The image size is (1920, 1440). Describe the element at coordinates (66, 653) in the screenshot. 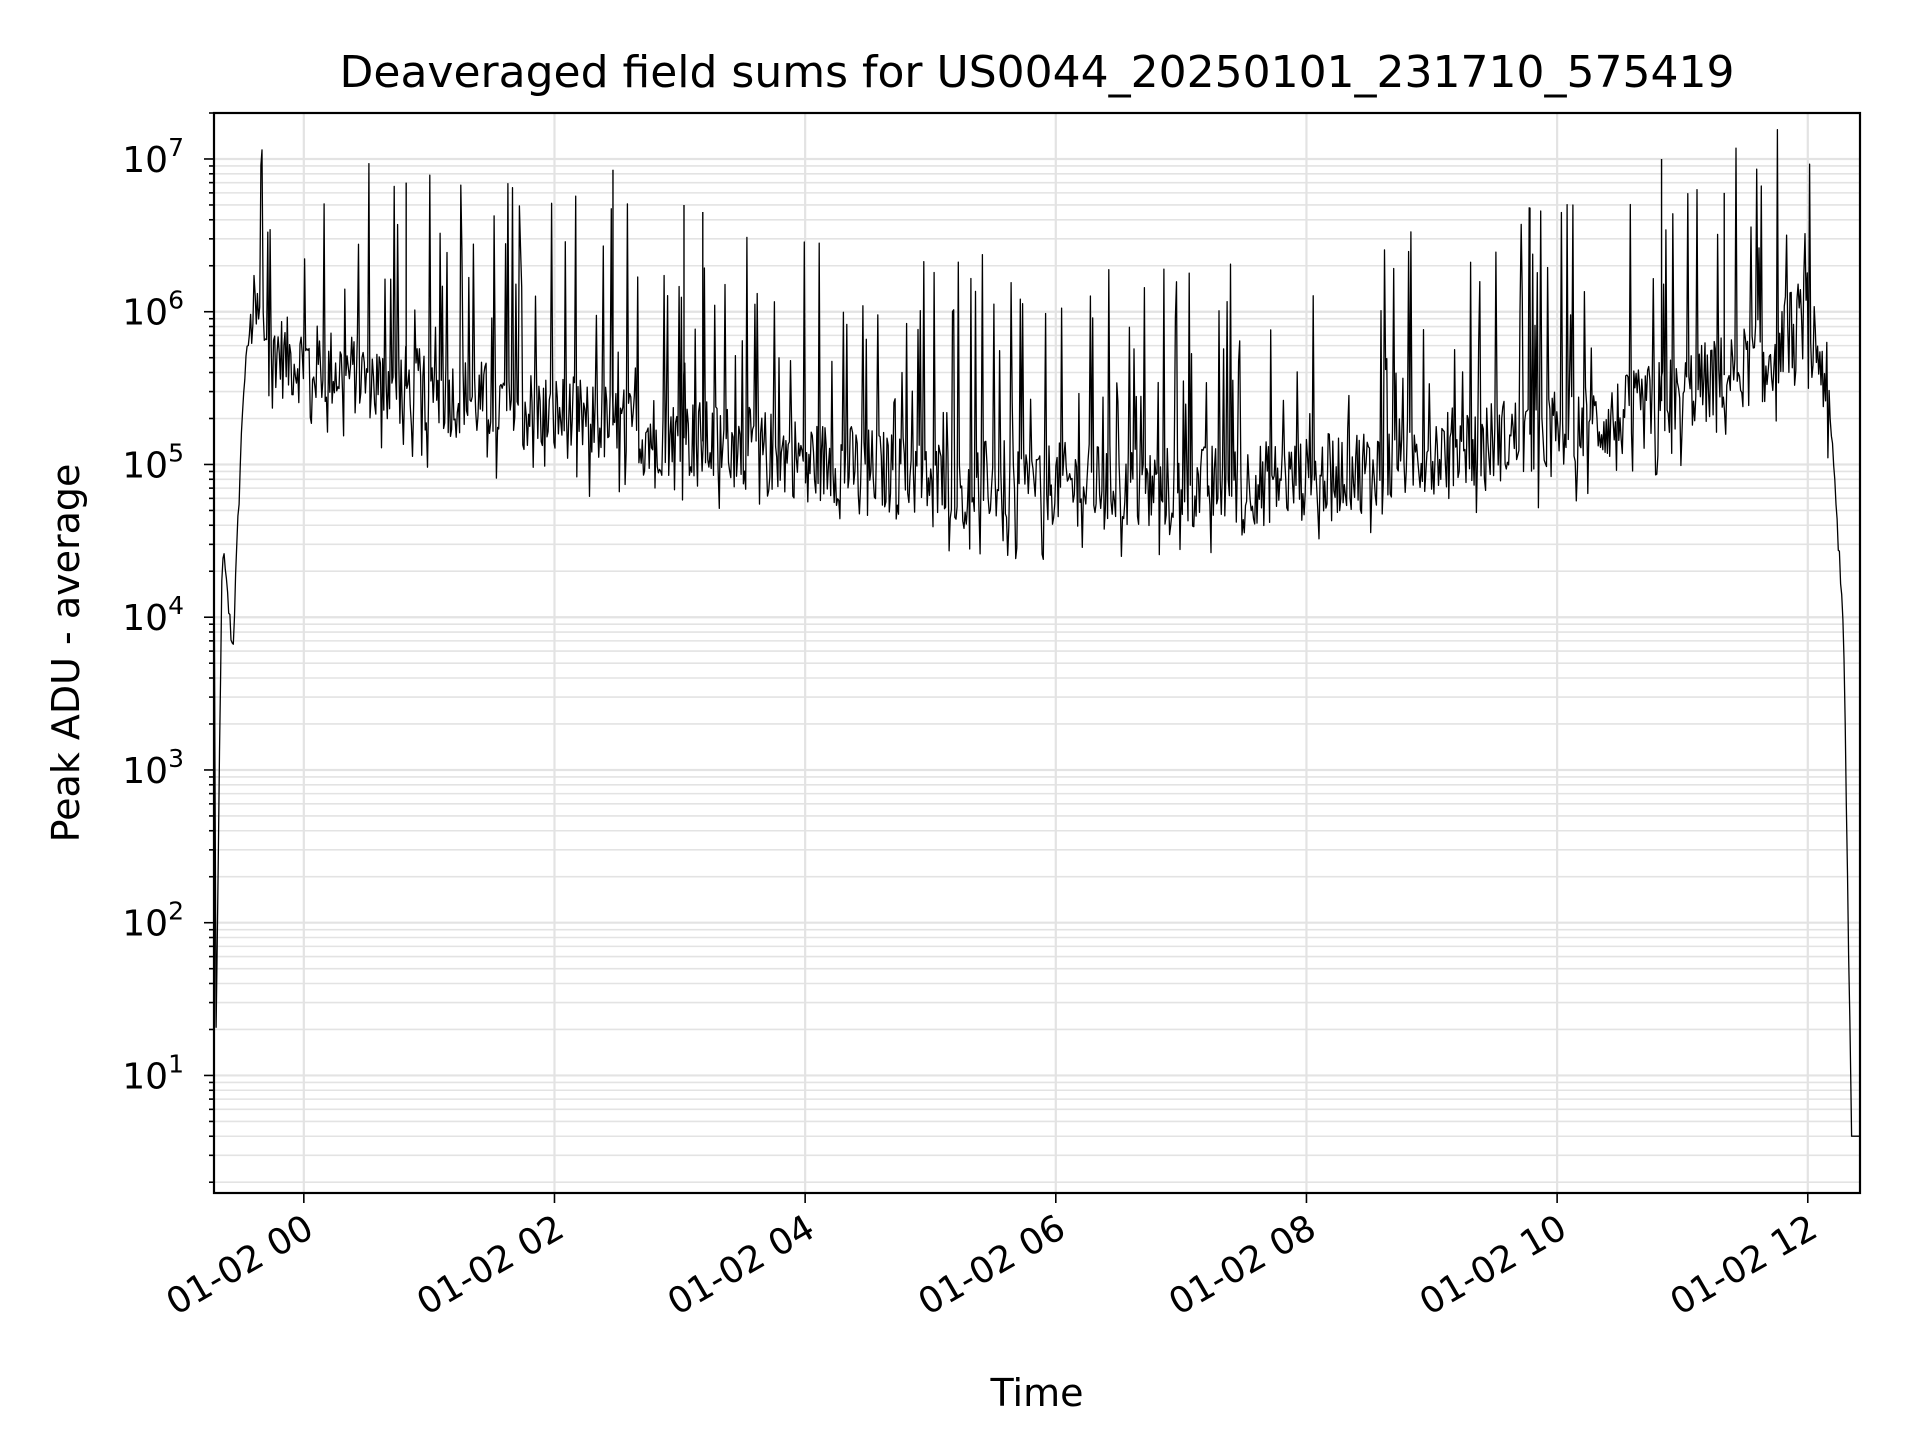

I see `y-axis-label: Peak ADU - average` at that location.